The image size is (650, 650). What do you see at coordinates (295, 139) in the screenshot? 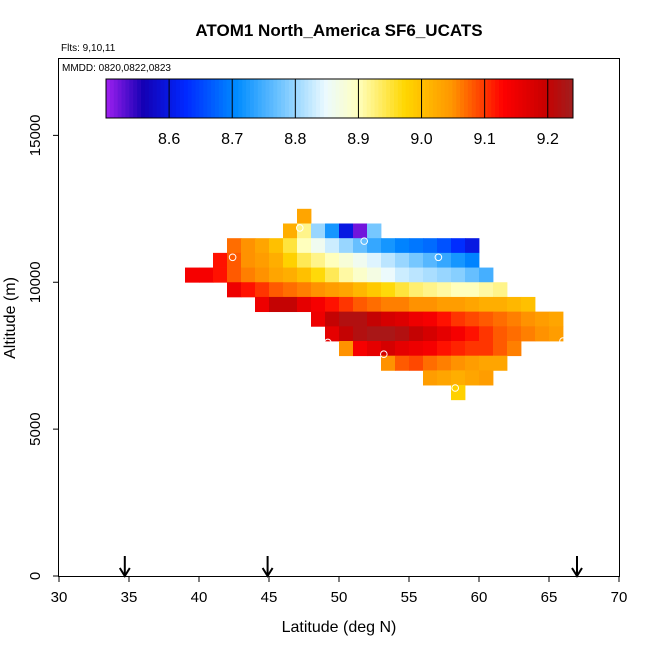
I see `colorbar-tick-label: 8.8` at bounding box center [295, 139].